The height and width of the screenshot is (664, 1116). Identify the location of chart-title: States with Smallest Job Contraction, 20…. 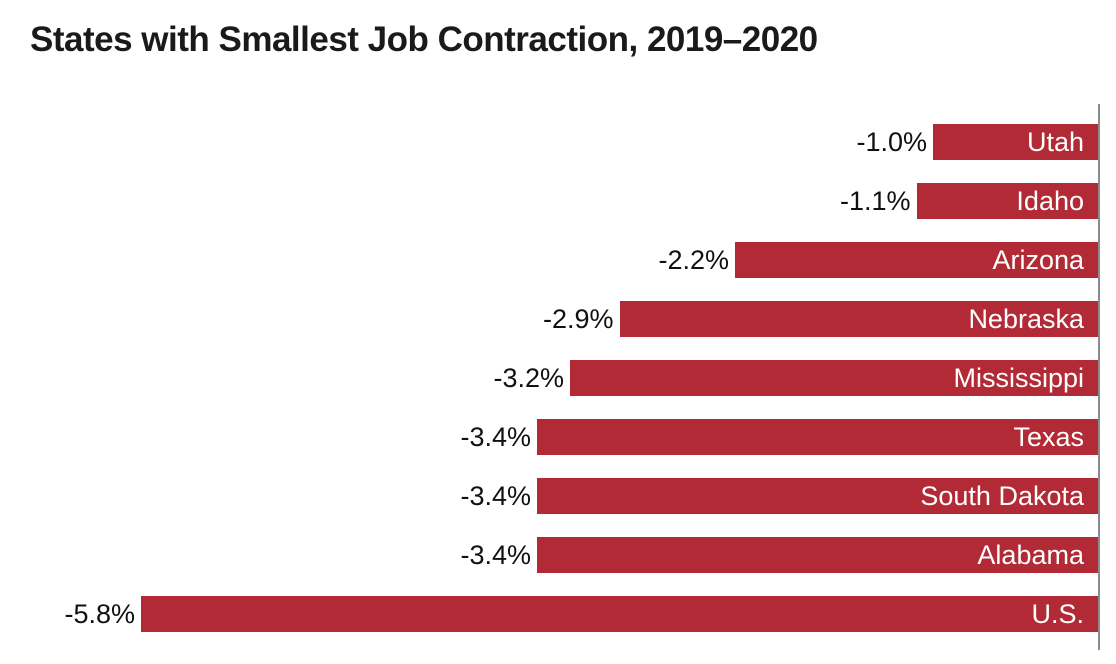
(424, 39).